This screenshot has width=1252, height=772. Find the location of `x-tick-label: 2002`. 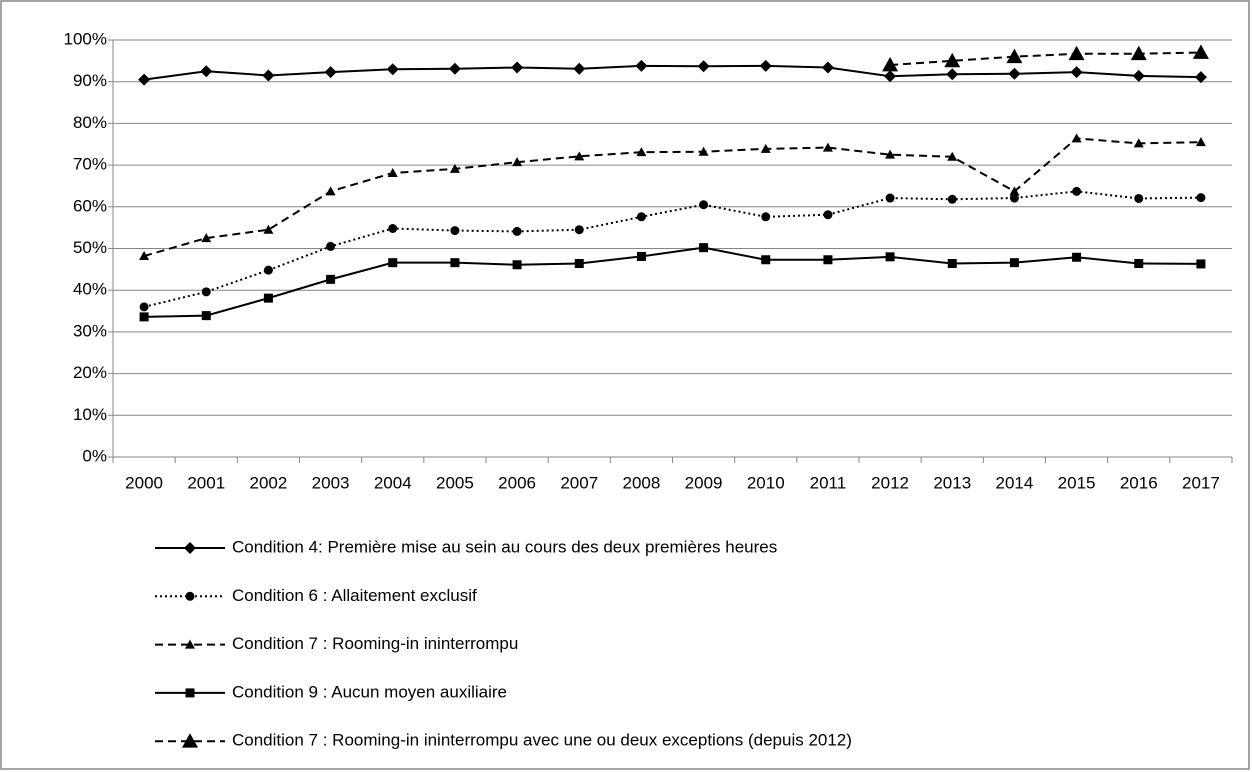

x-tick-label: 2002 is located at coordinates (269, 482).